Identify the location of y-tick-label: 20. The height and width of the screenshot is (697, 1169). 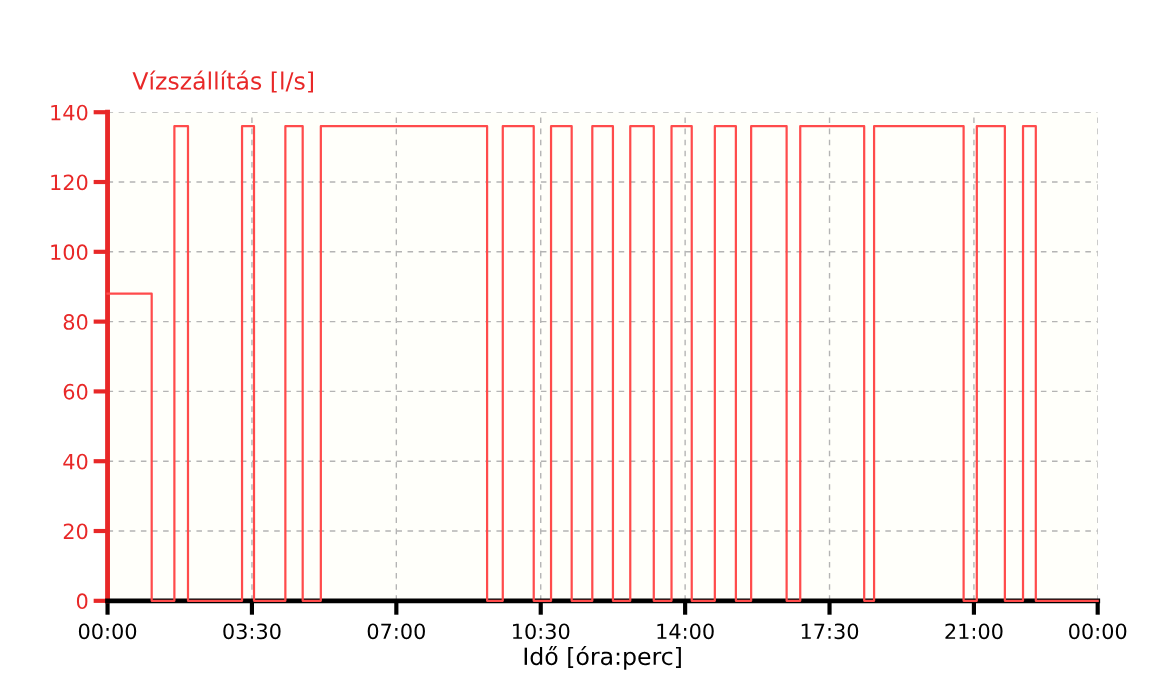
(75, 531).